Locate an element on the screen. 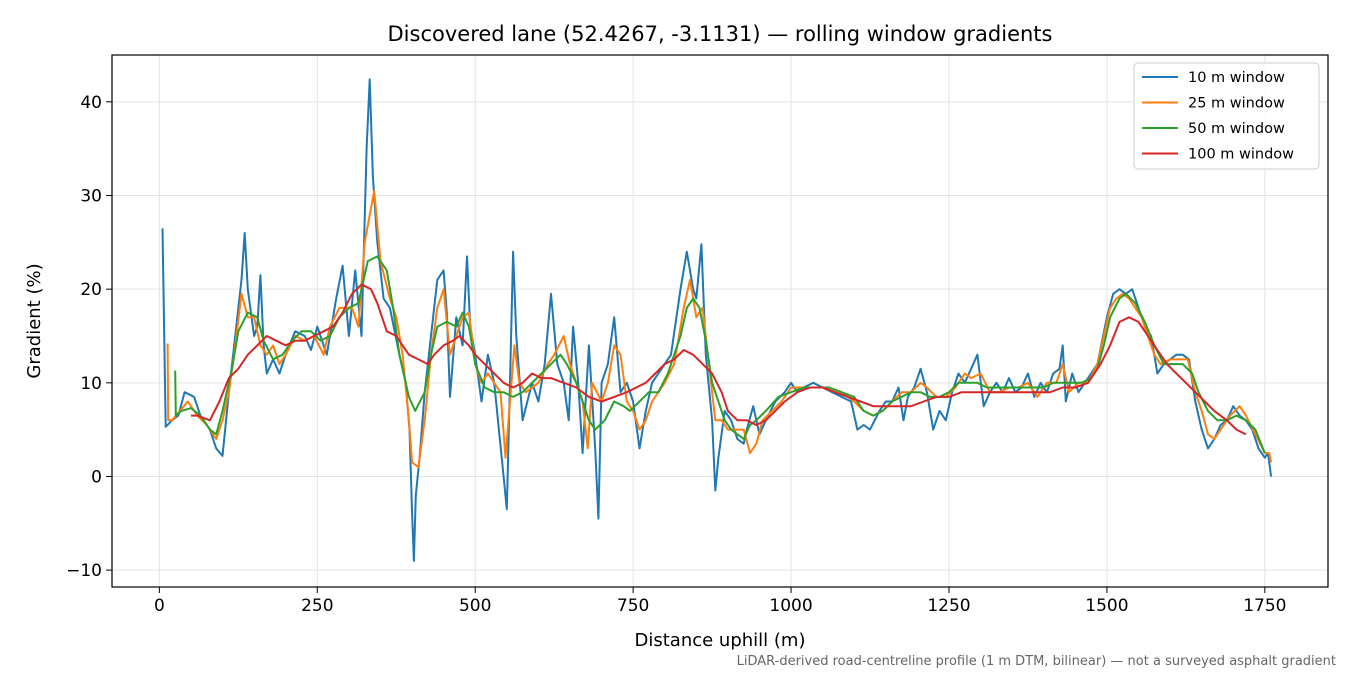 This screenshot has height=679, width=1350. x-tick-label: 750 is located at coordinates (633, 606).